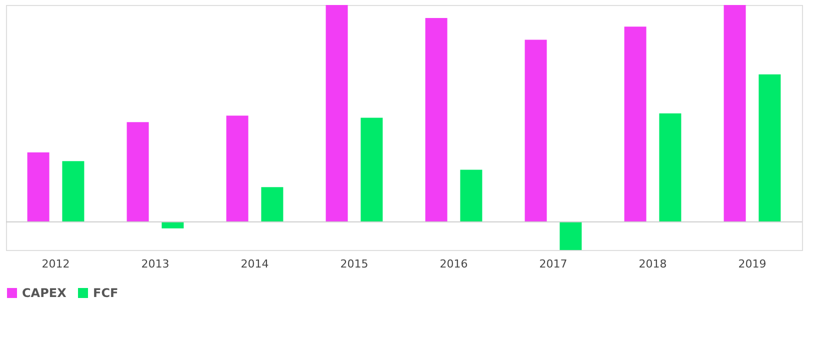 The height and width of the screenshot is (337, 818). I want to click on x-tick-label: 2019, so click(752, 264).